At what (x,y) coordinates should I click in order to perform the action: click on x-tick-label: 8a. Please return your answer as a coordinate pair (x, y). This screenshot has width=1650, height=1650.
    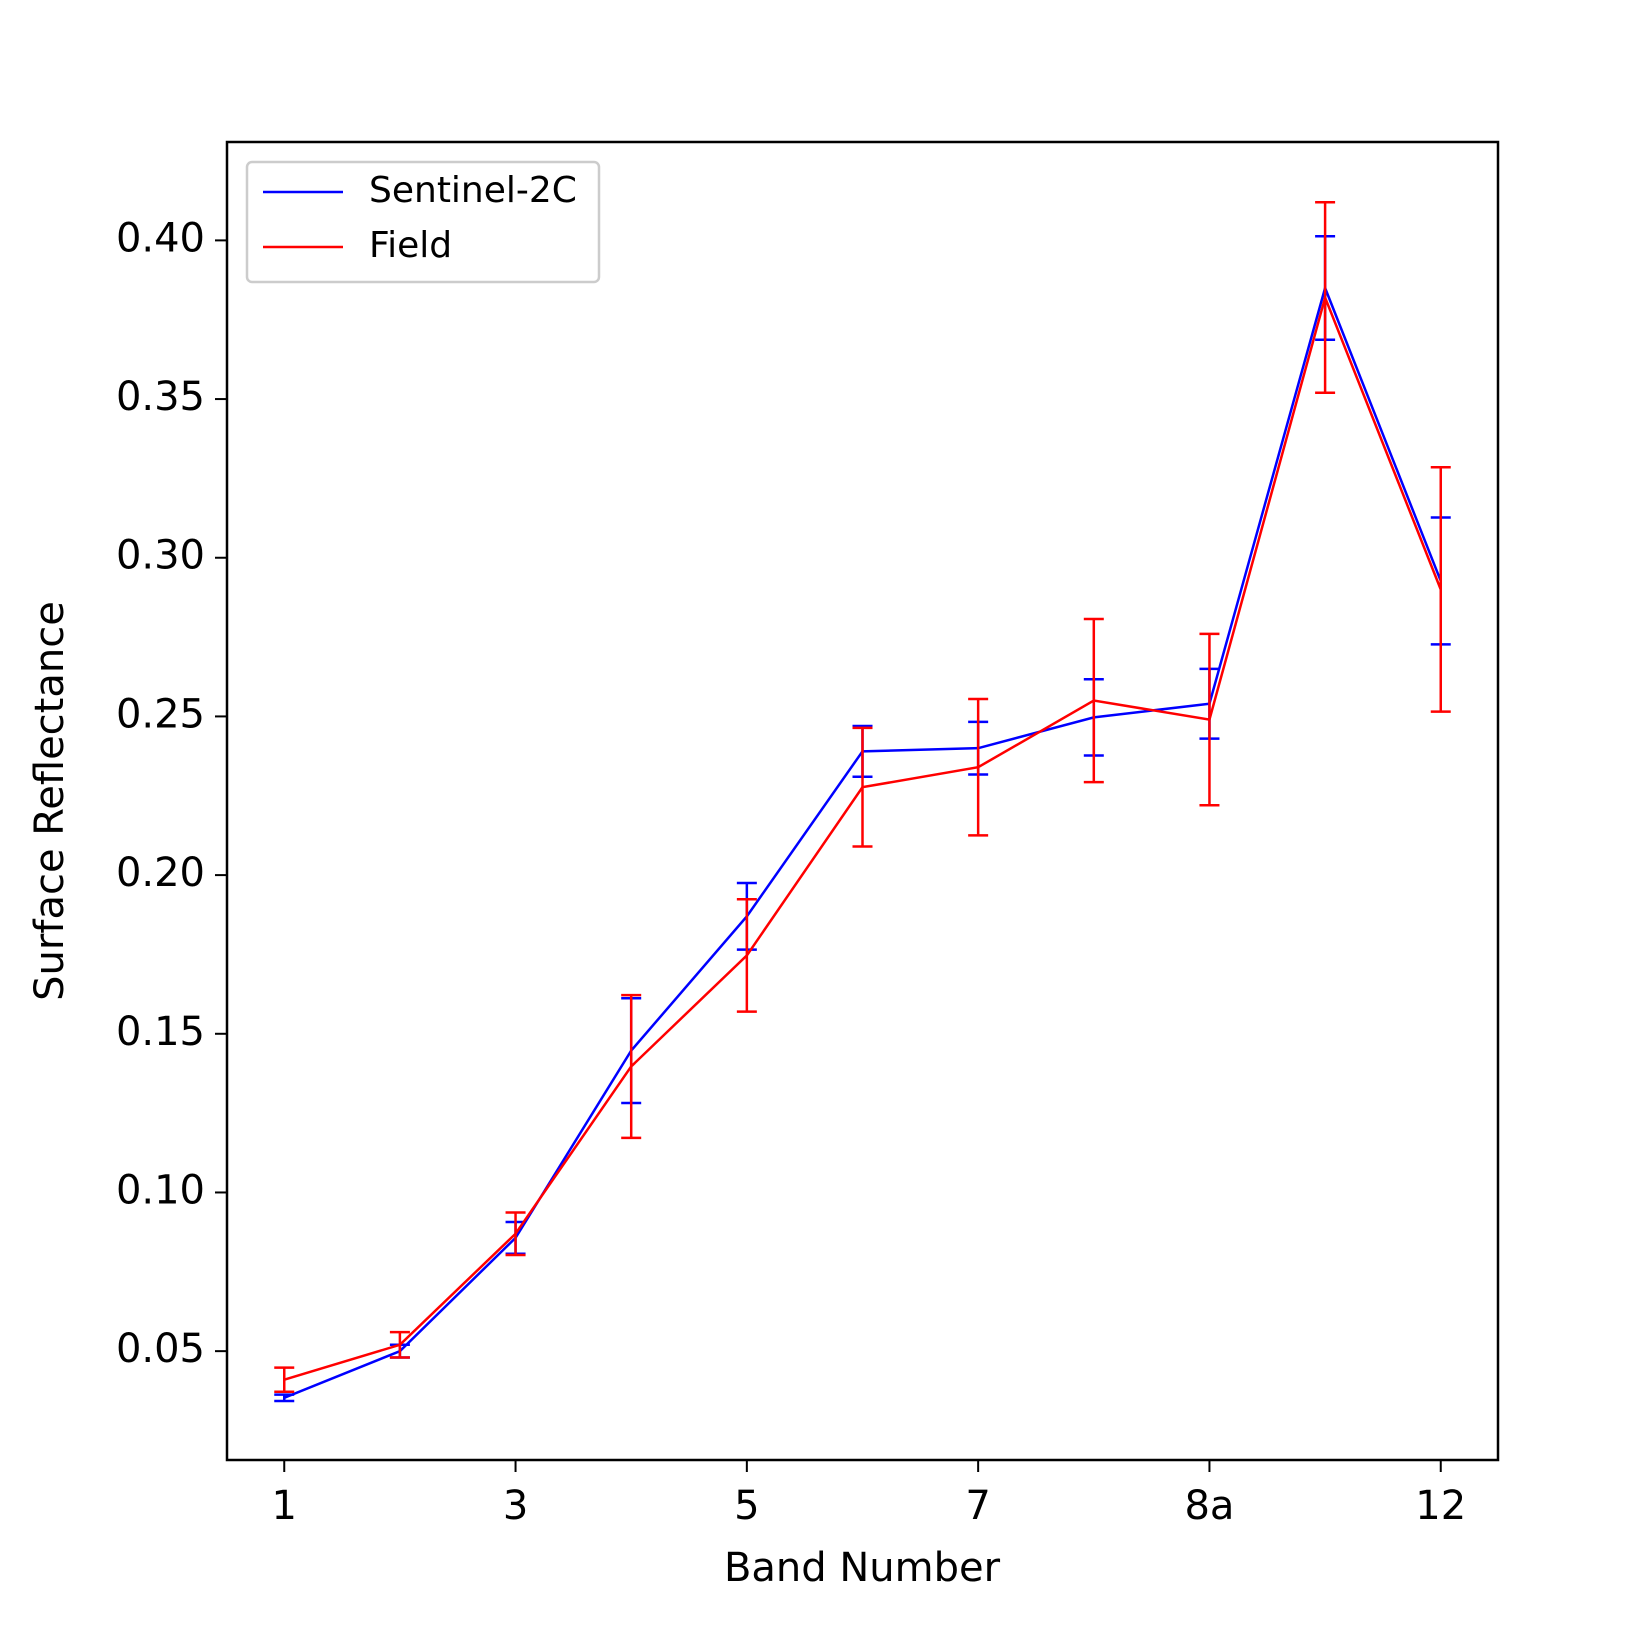
    Looking at the image, I should click on (1209, 1506).